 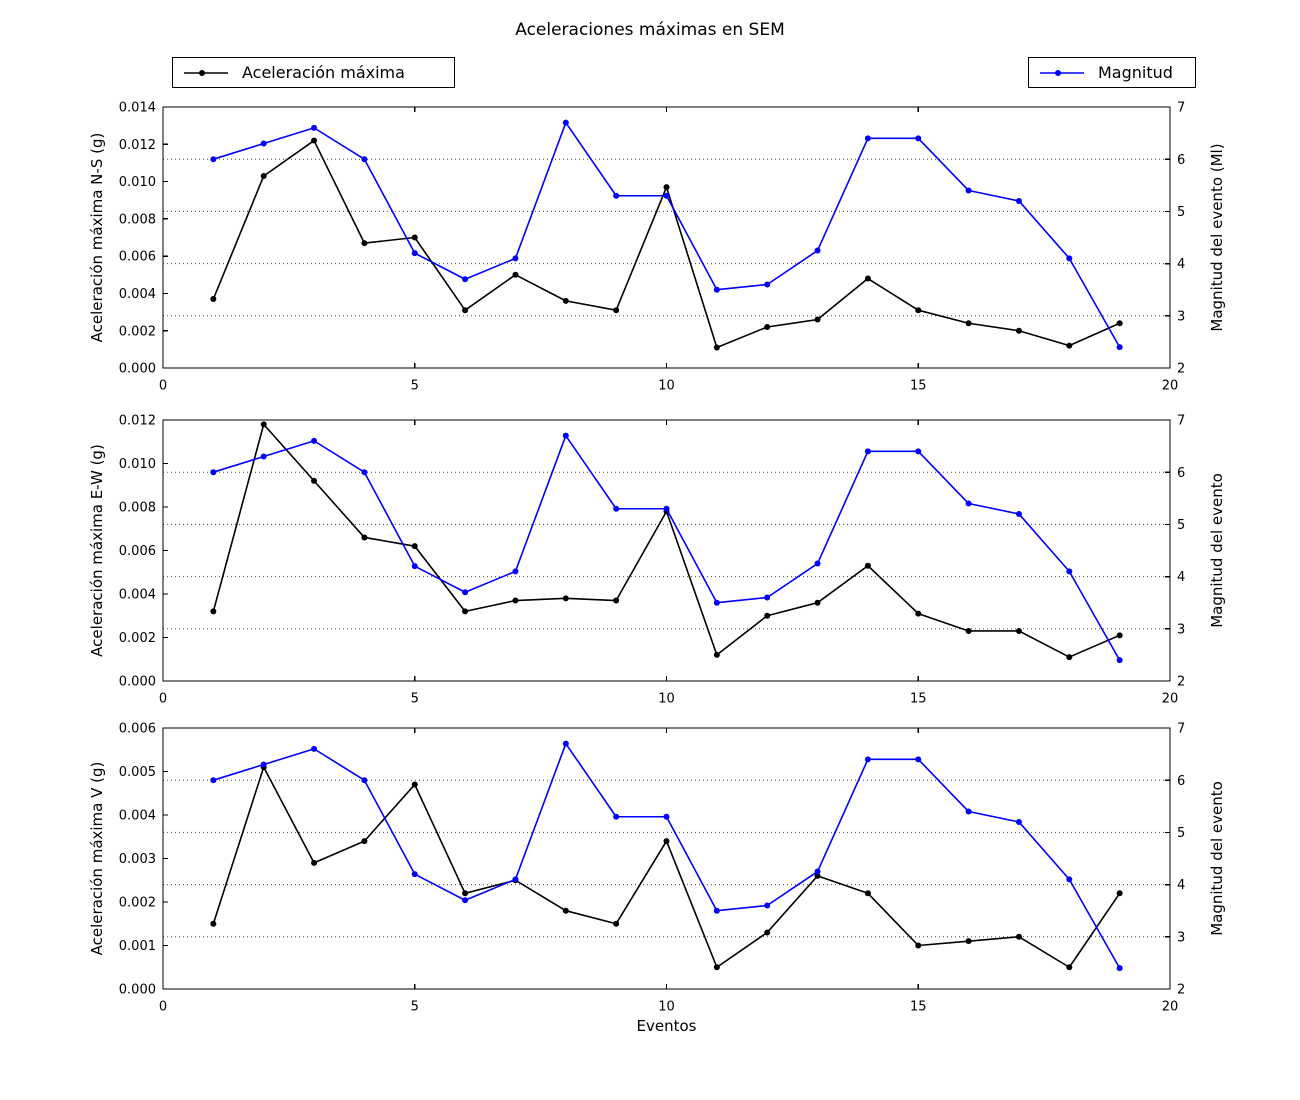 I want to click on x-tick-label: 10, so click(x=666, y=699).